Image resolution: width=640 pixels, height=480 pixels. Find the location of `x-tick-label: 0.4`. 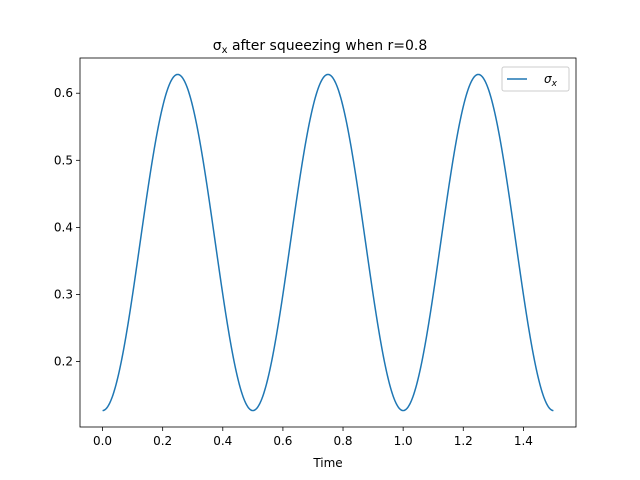

x-tick-label: 0.4 is located at coordinates (222, 441).